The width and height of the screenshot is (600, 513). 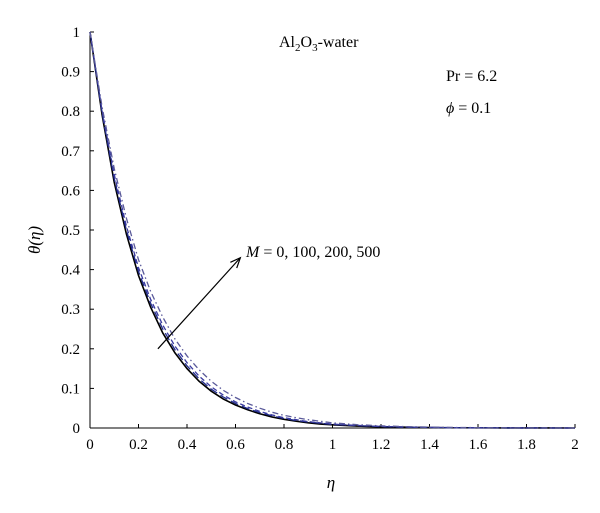 I want to click on y-tick-label: 0.1, so click(x=70, y=389).